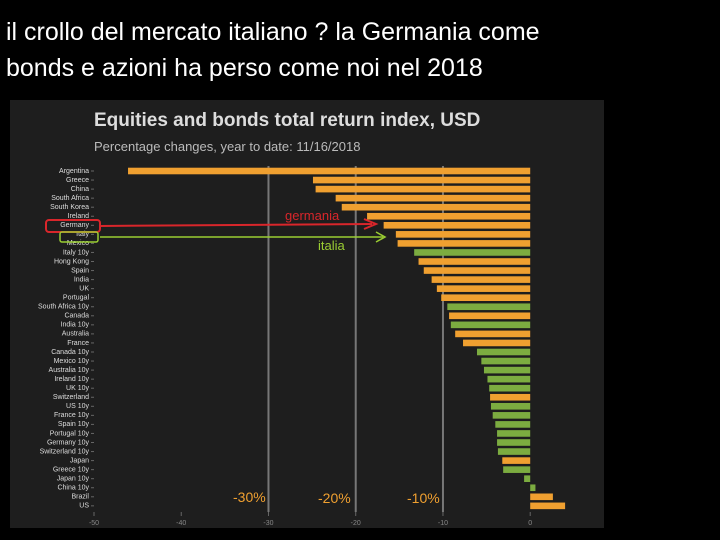 The width and height of the screenshot is (720, 540). I want to click on annotation: italia, so click(332, 245).